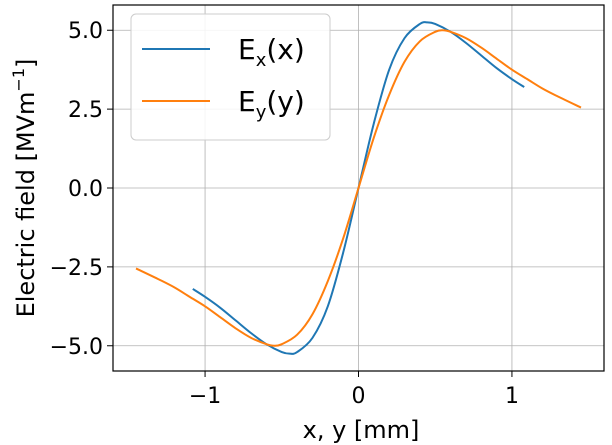  I want to click on legend: Ex(x) Ey(y), so click(230, 77).